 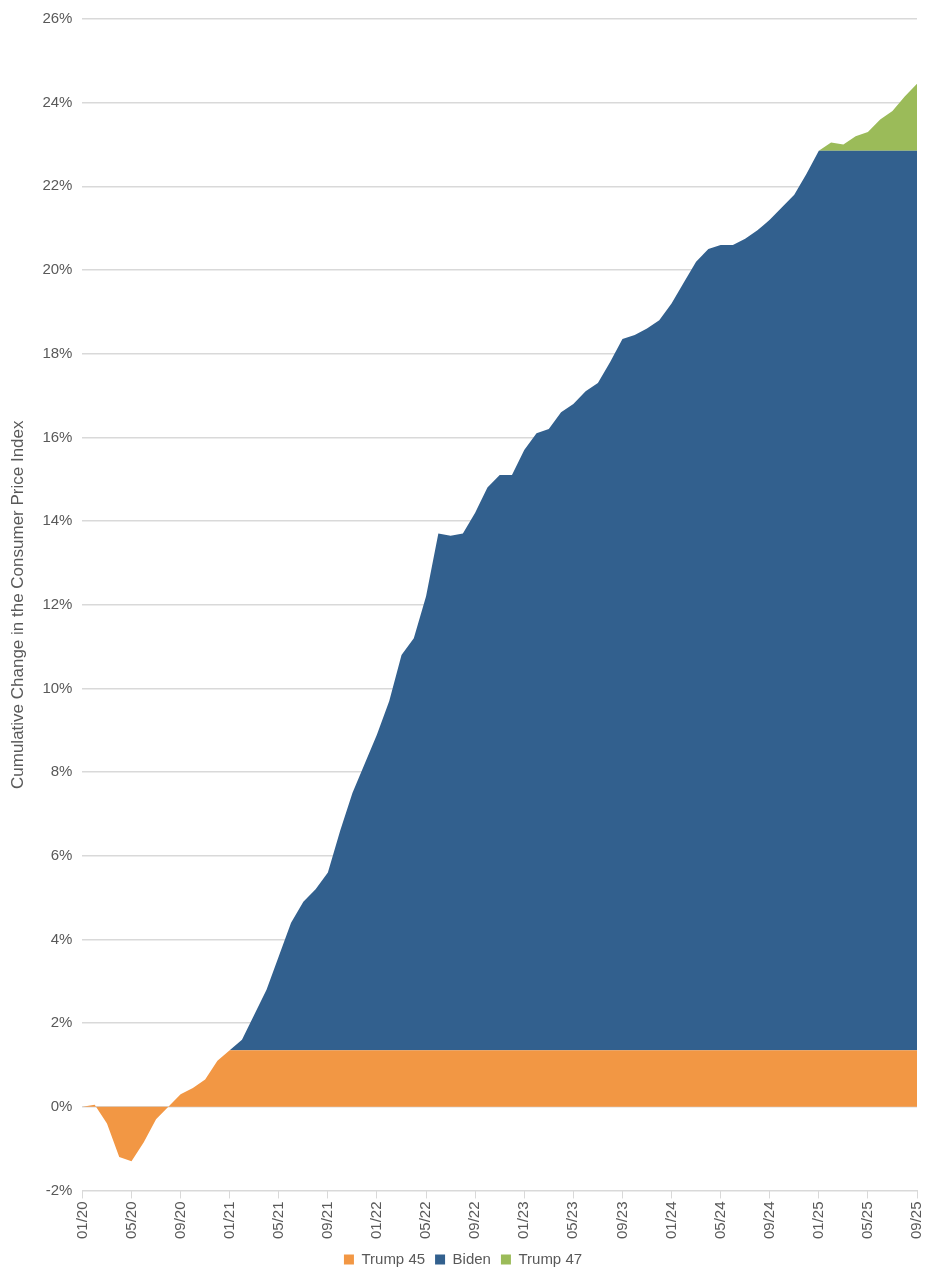 I want to click on y-tick-label: 14%, so click(x=57, y=520).